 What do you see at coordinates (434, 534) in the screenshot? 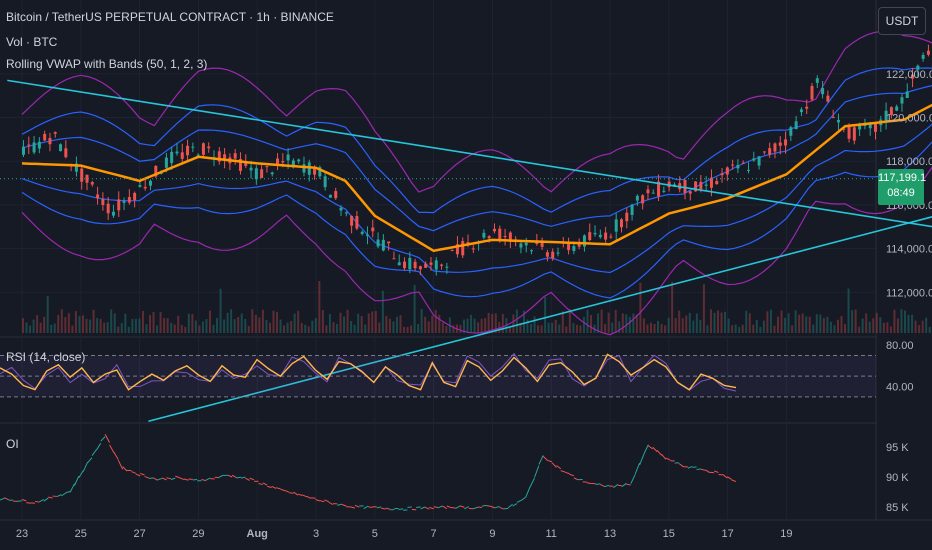
I see `time-tick-label: 7` at bounding box center [434, 534].